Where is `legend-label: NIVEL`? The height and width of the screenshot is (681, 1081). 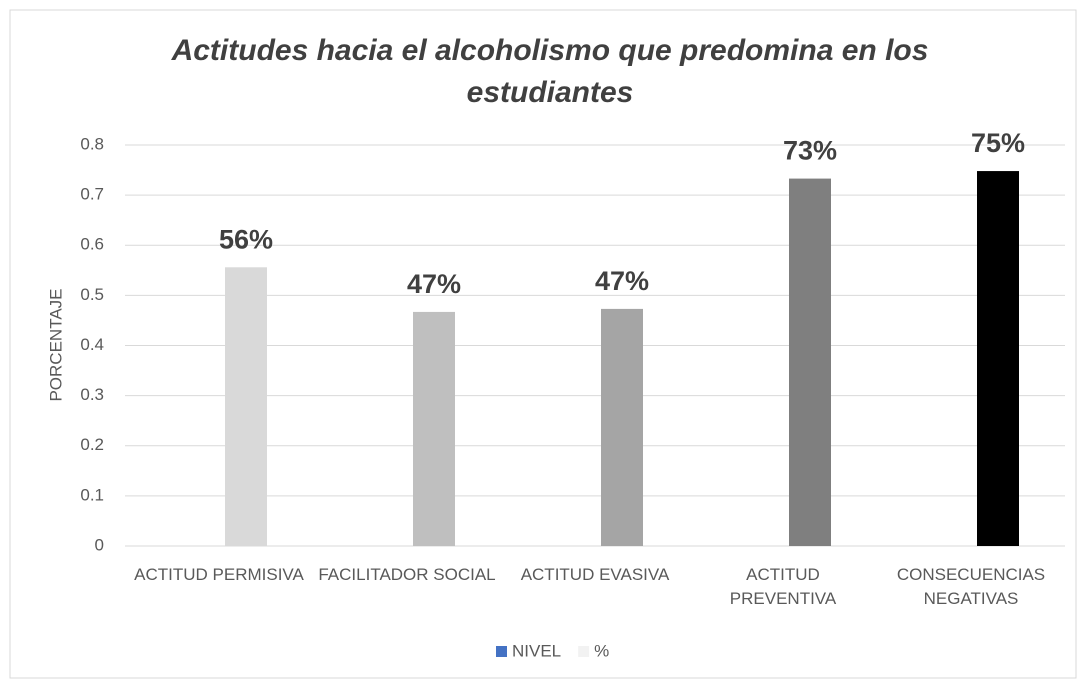 legend-label: NIVEL is located at coordinates (536, 650).